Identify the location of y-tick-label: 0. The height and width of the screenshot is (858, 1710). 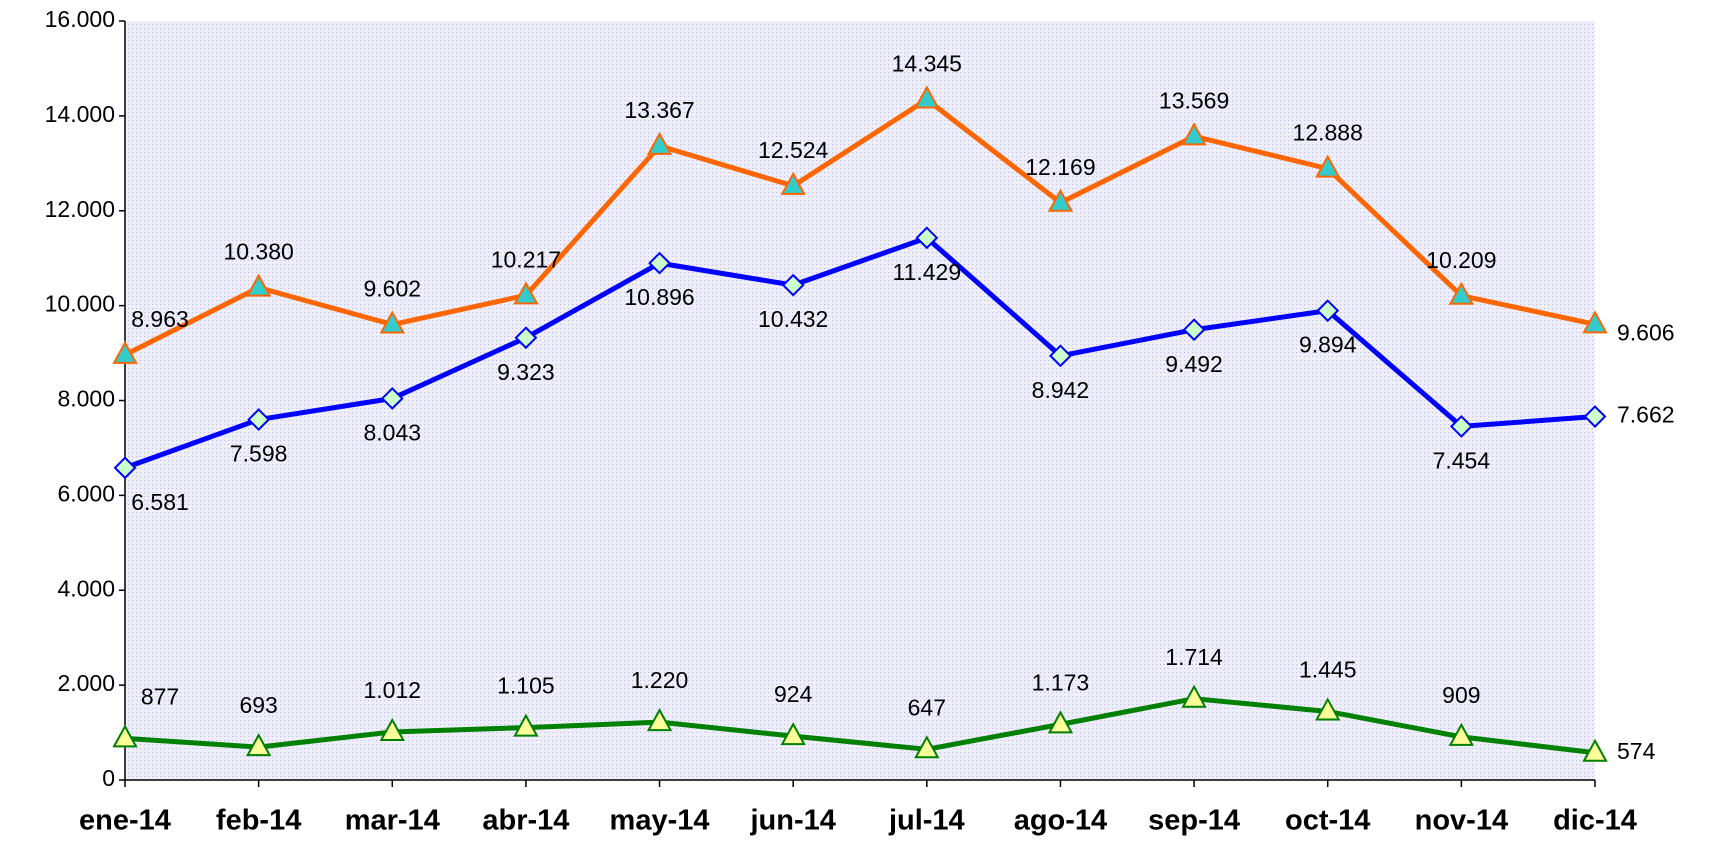
(108, 778).